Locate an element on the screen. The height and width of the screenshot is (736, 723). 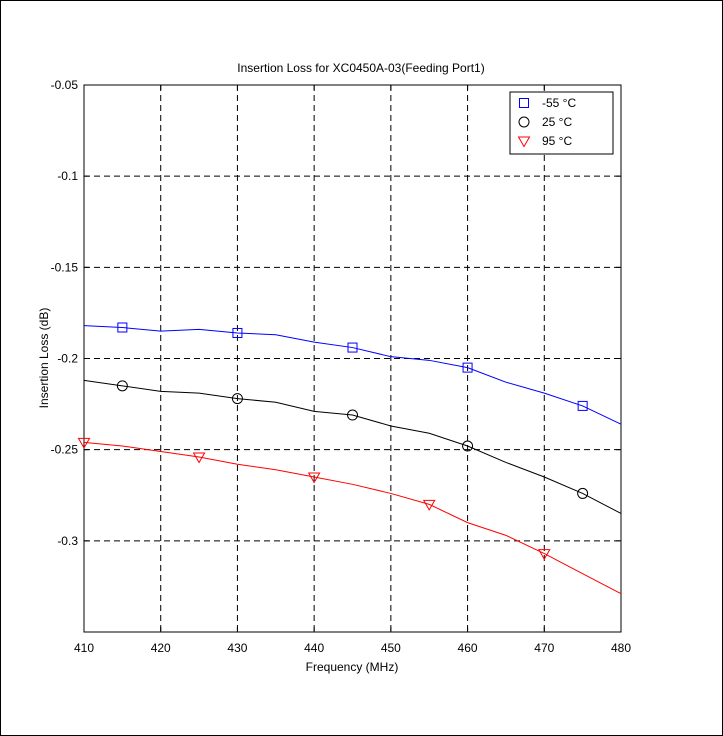
x-tick-label: 480 is located at coordinates (621, 648).